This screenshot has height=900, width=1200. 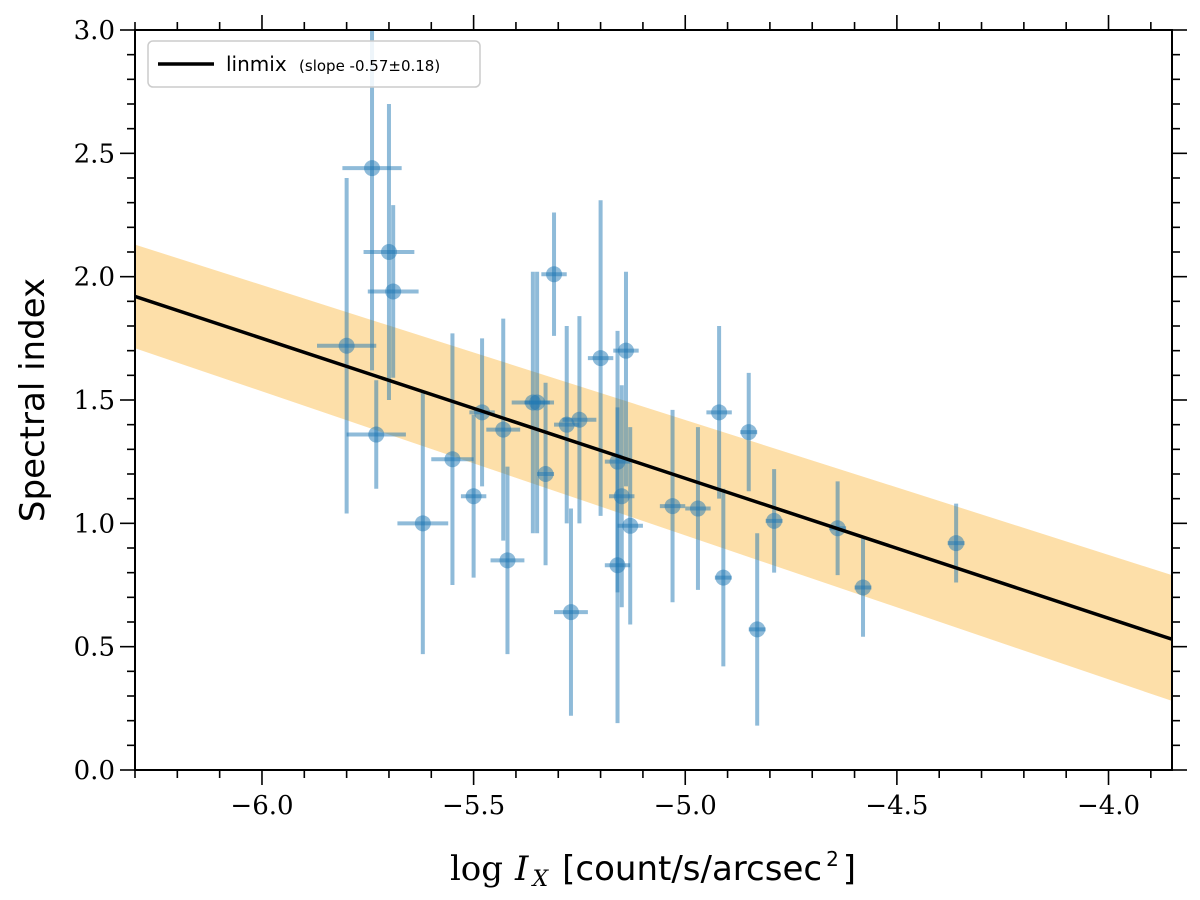 I want to click on y-tick-label: 3.0, so click(x=94, y=31).